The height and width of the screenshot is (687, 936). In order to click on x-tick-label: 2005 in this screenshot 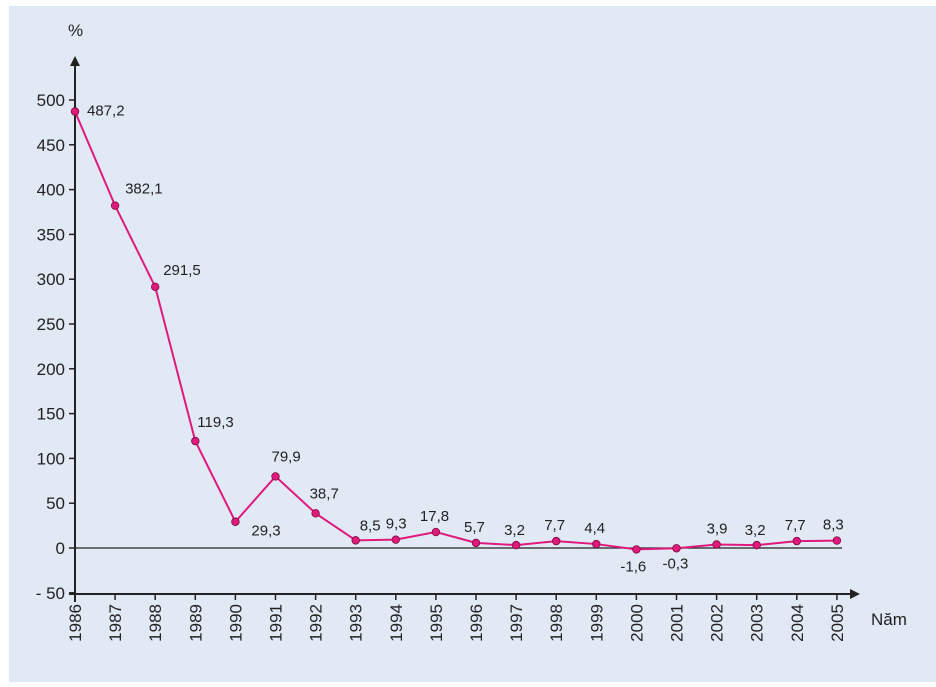, I will do `click(837, 623)`.